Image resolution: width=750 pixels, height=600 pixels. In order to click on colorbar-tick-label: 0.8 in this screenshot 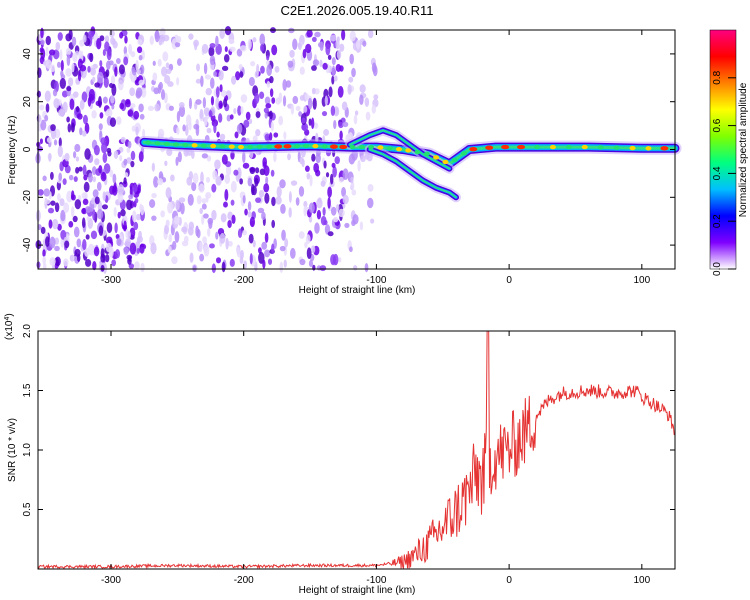, I will do `click(717, 77)`.